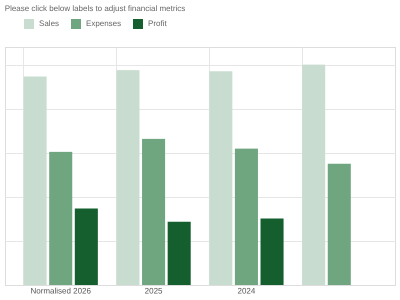 The image size is (400, 300). What do you see at coordinates (158, 23) in the screenshot?
I see `legend-label: Profit` at bounding box center [158, 23].